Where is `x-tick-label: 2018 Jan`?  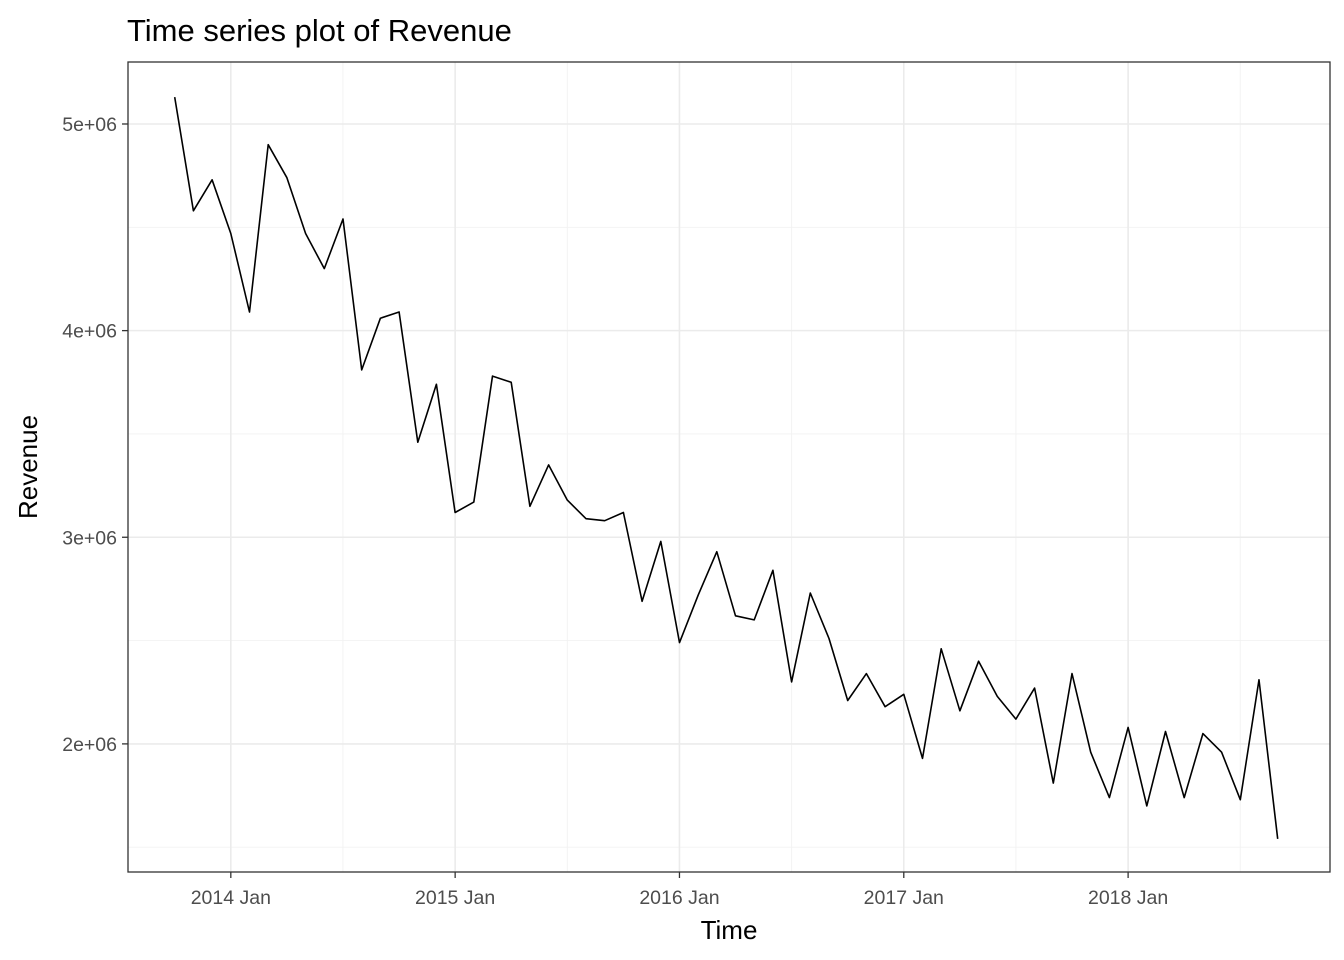
x-tick-label: 2018 Jan is located at coordinates (1128, 898).